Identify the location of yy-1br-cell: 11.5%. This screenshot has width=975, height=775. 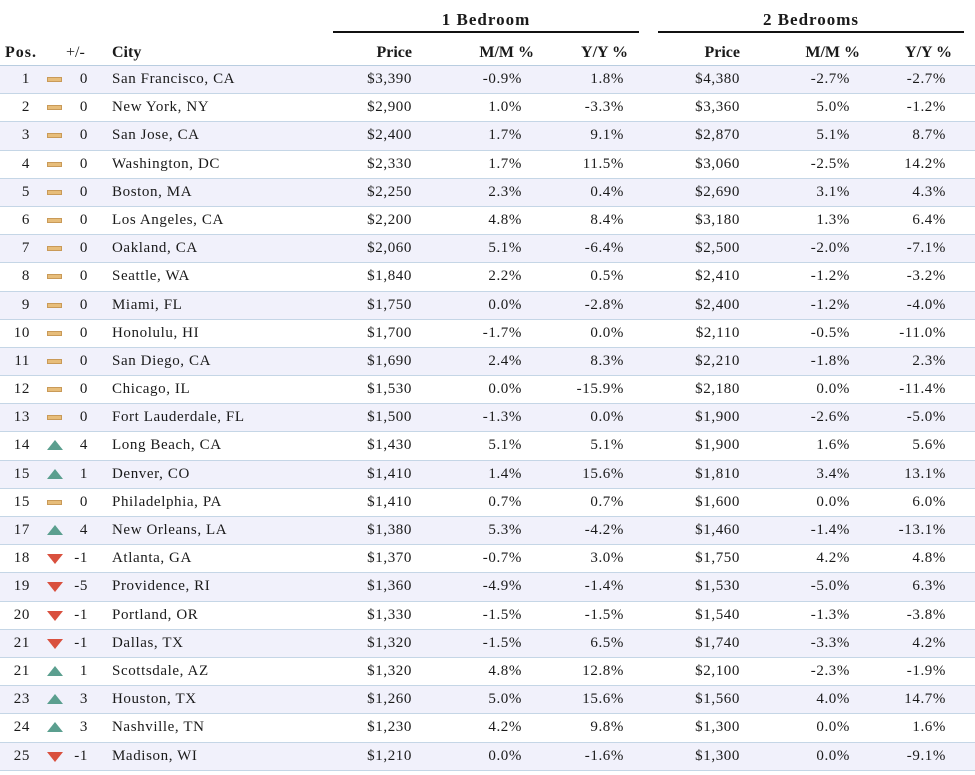
(603, 163).